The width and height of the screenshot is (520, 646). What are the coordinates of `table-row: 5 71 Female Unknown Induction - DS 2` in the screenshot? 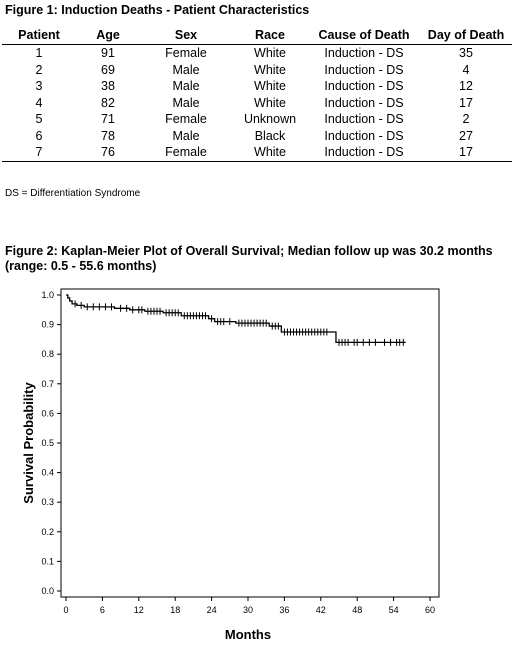 It's located at (257, 119).